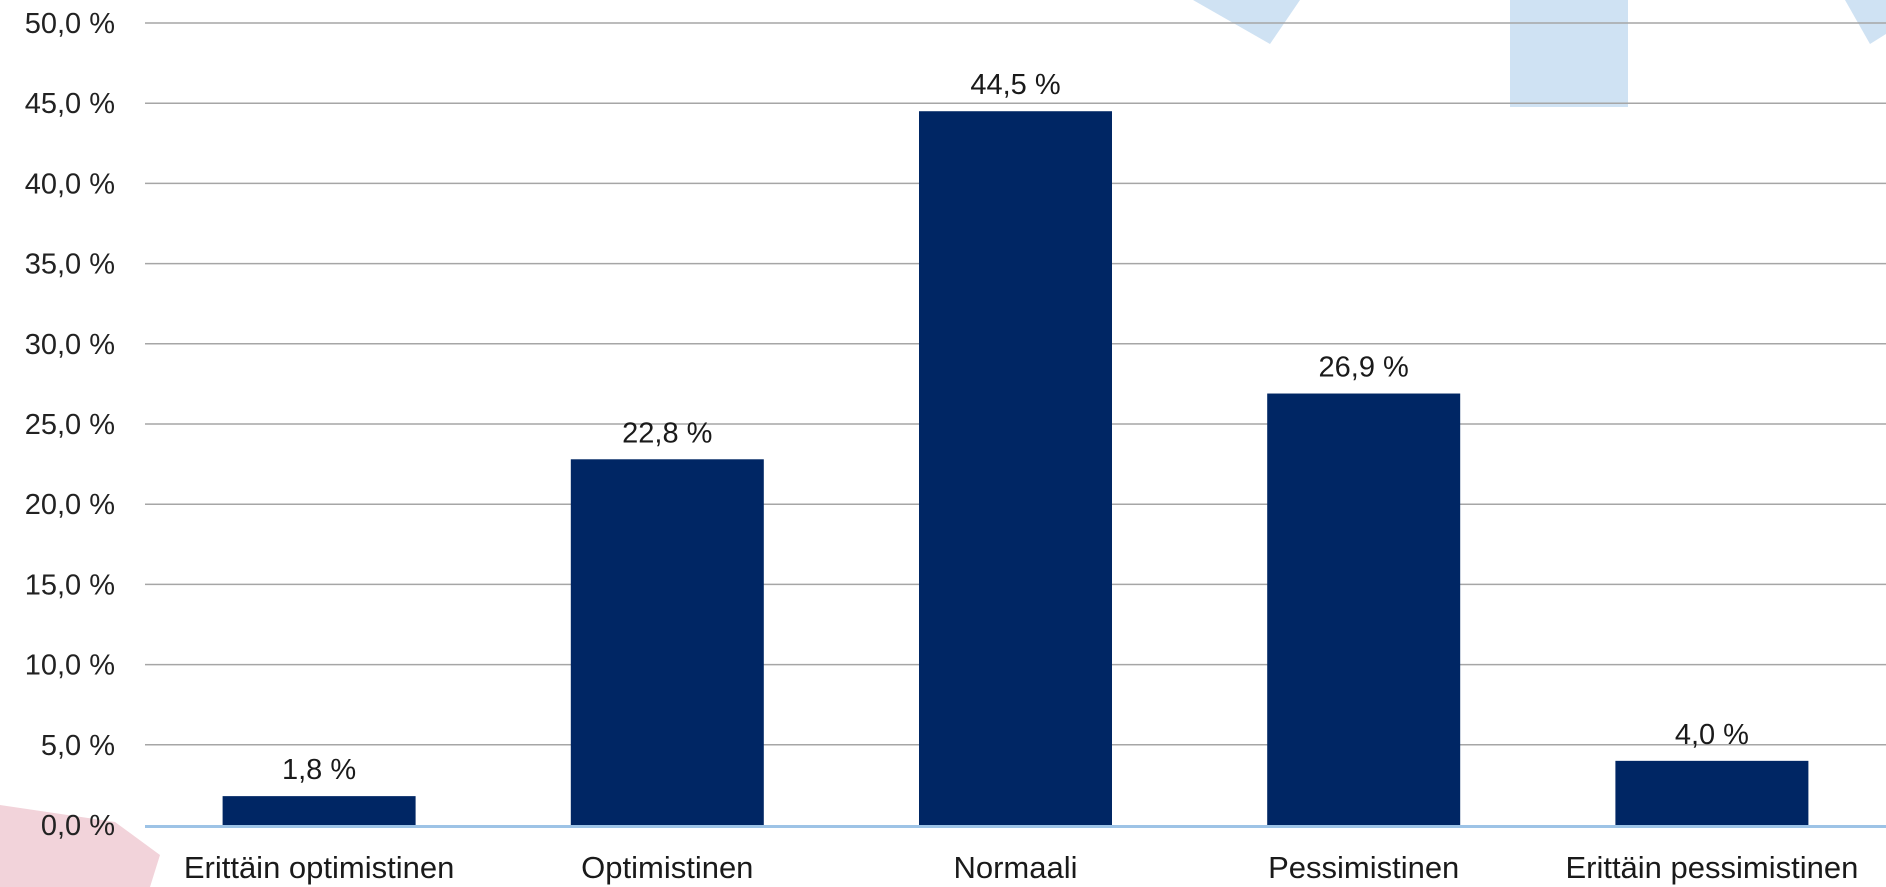  I want to click on y-tick-label: 25,0 %, so click(70, 425).